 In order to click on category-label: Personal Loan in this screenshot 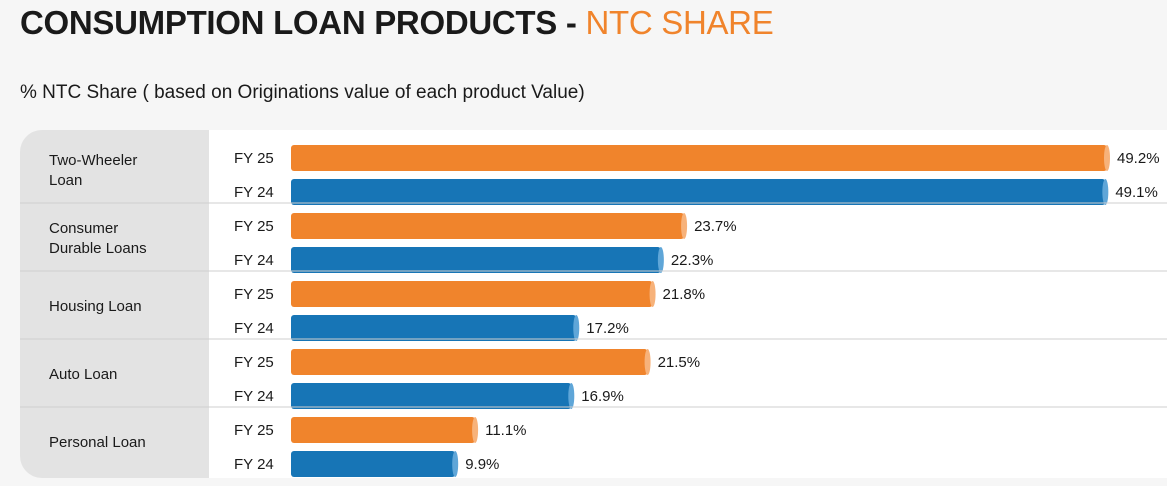, I will do `click(97, 442)`.